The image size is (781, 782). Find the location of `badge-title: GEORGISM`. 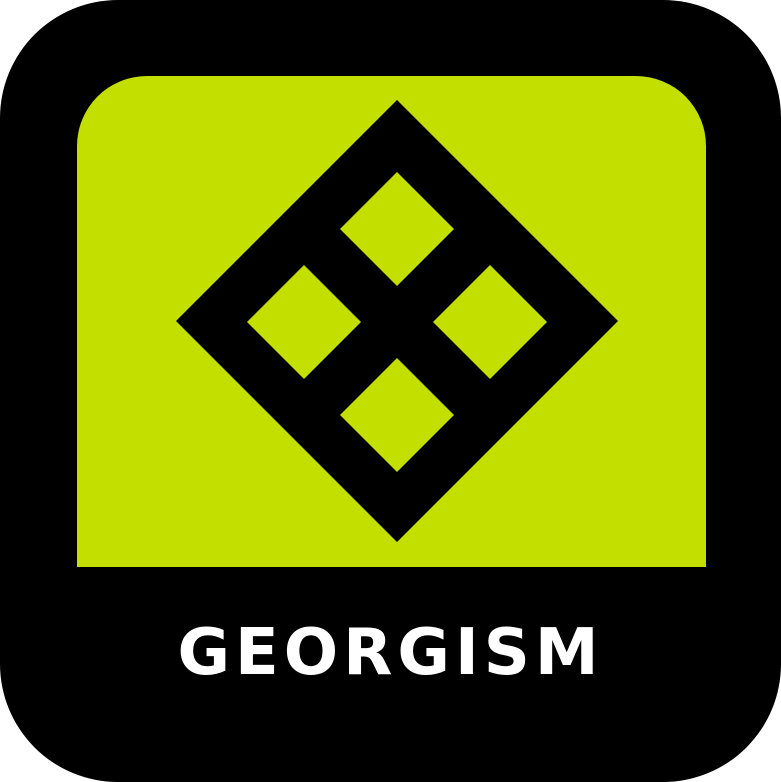

badge-title: GEORGISM is located at coordinates (390, 653).